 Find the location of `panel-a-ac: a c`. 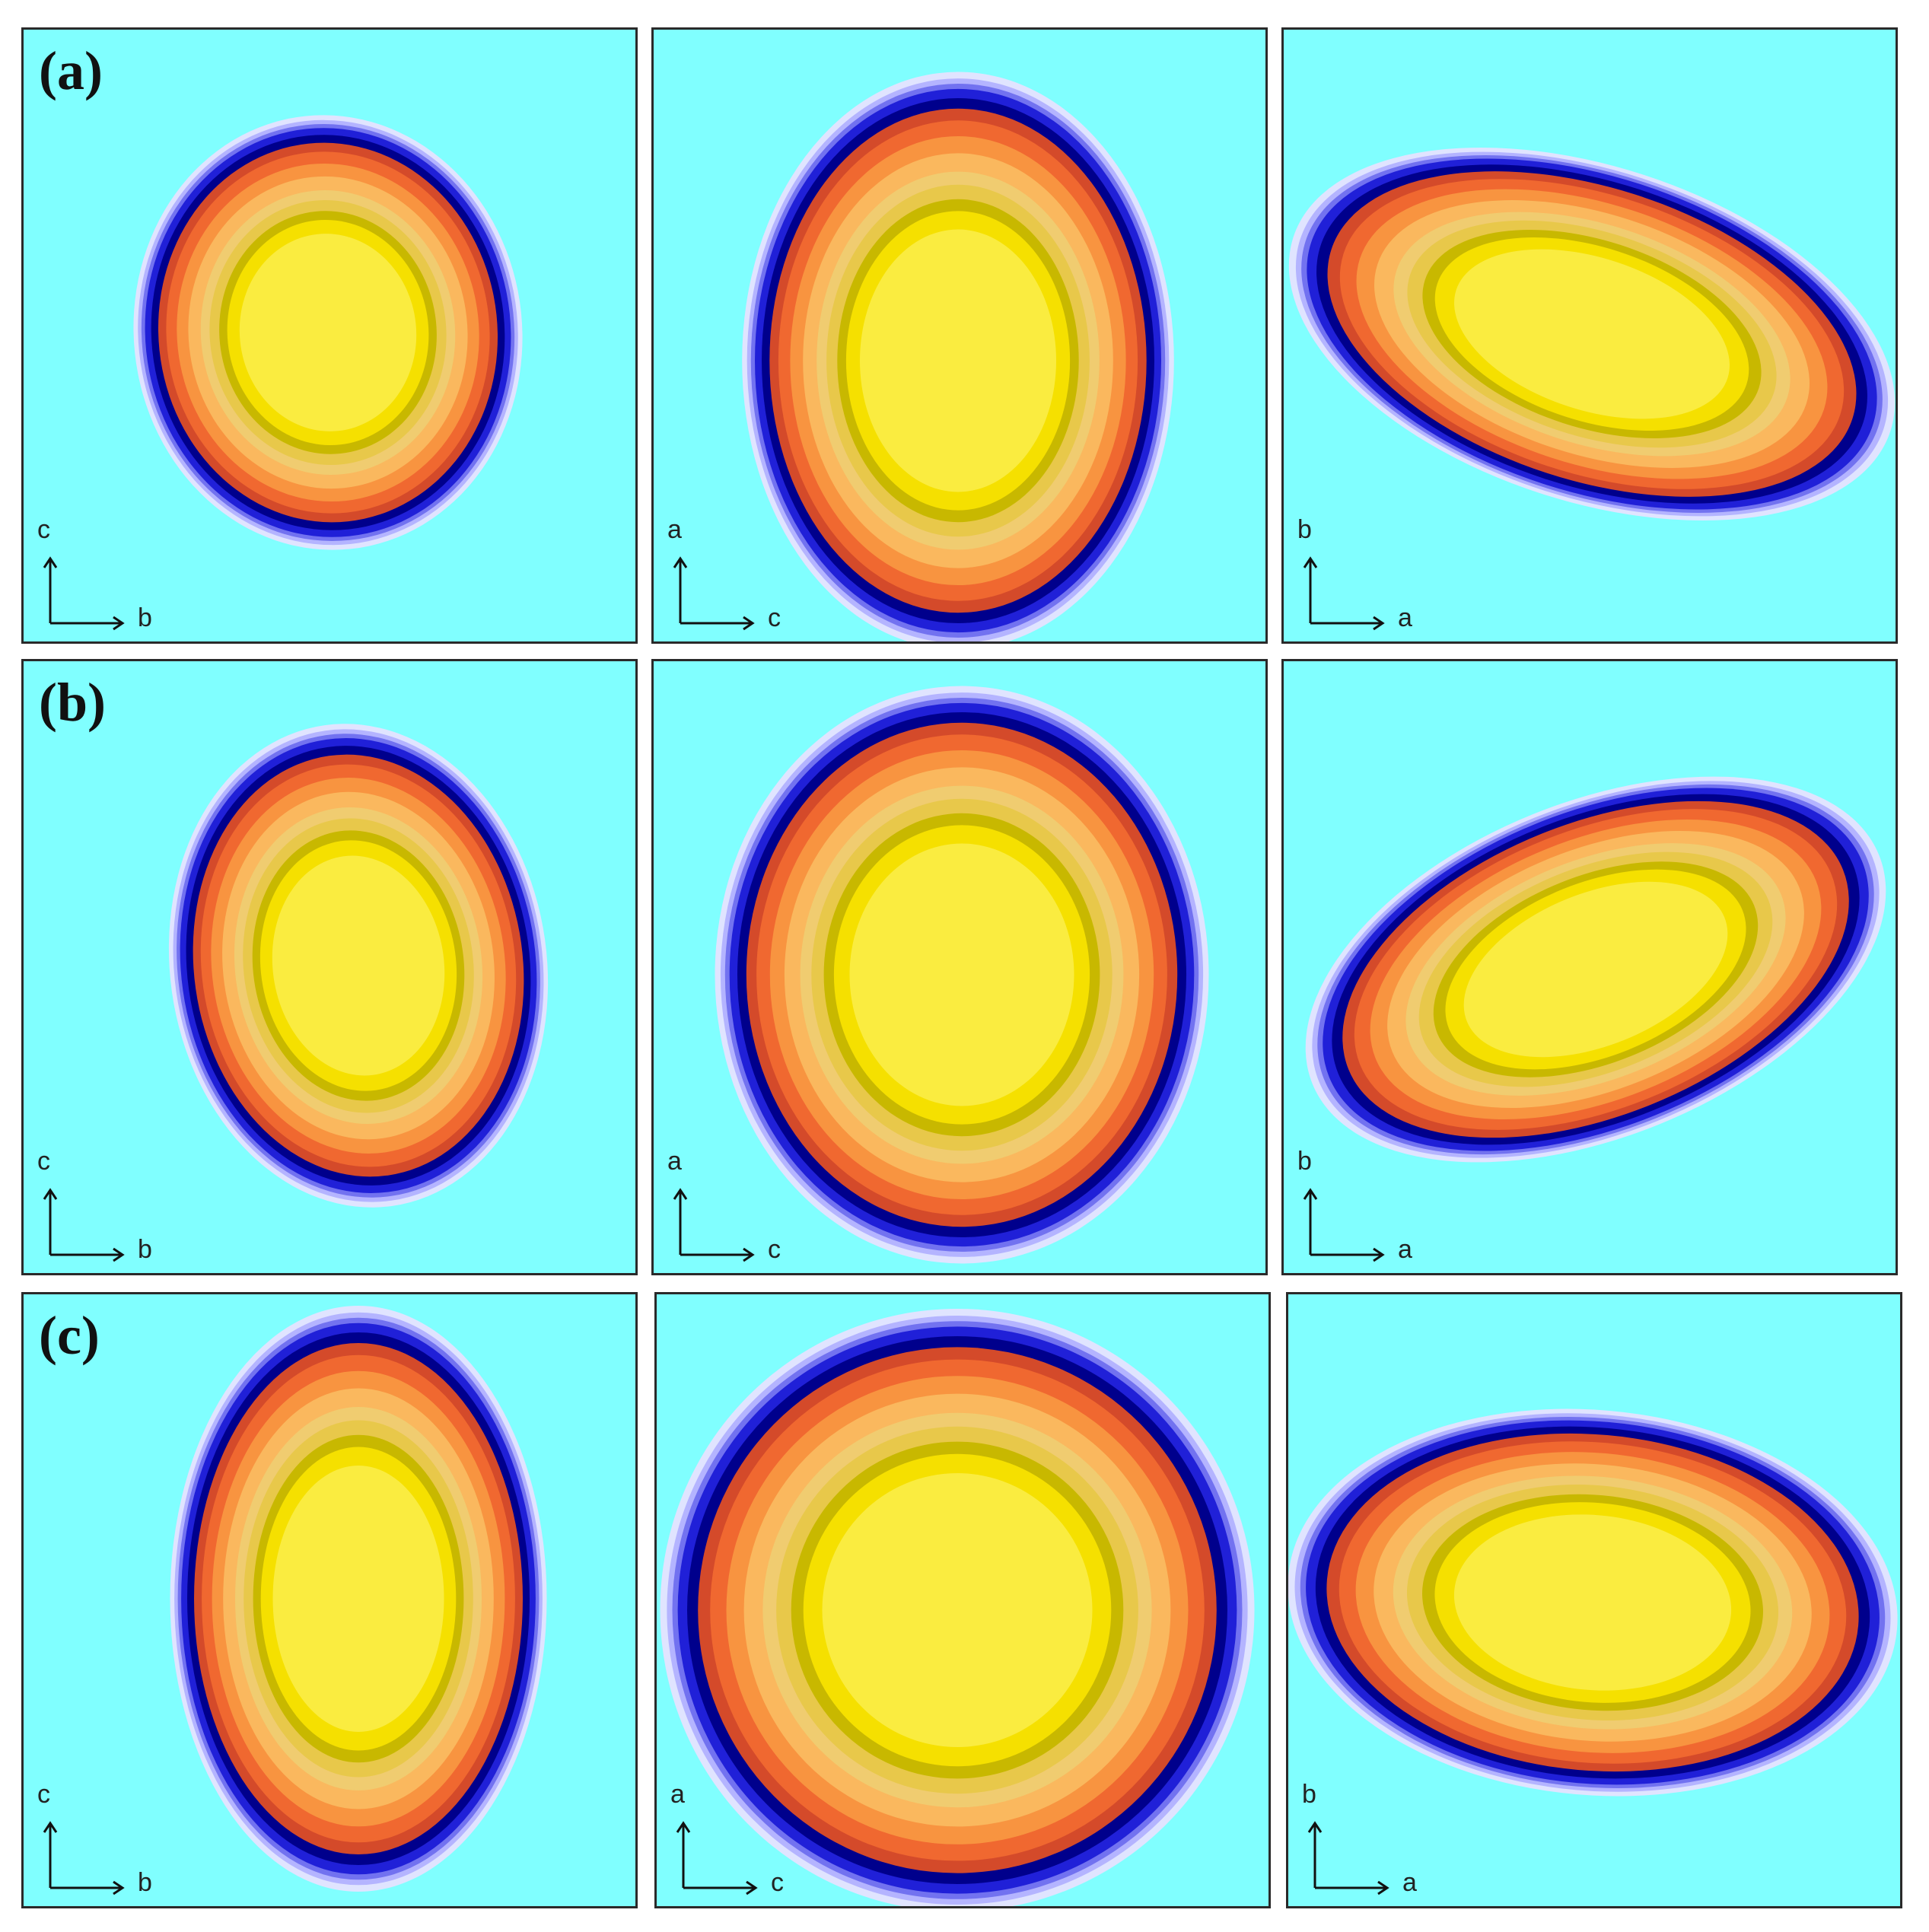

panel-a-ac: a c is located at coordinates (959, 335).